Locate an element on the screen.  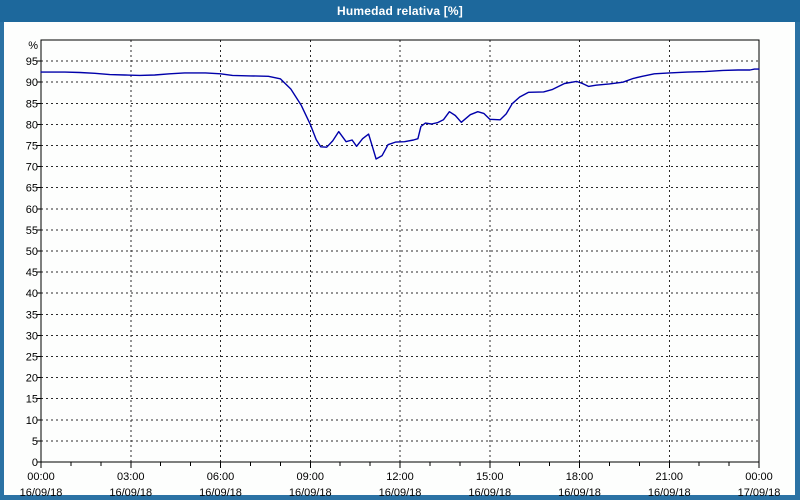
x-tick-time-label: 21:00 is located at coordinates (669, 477).